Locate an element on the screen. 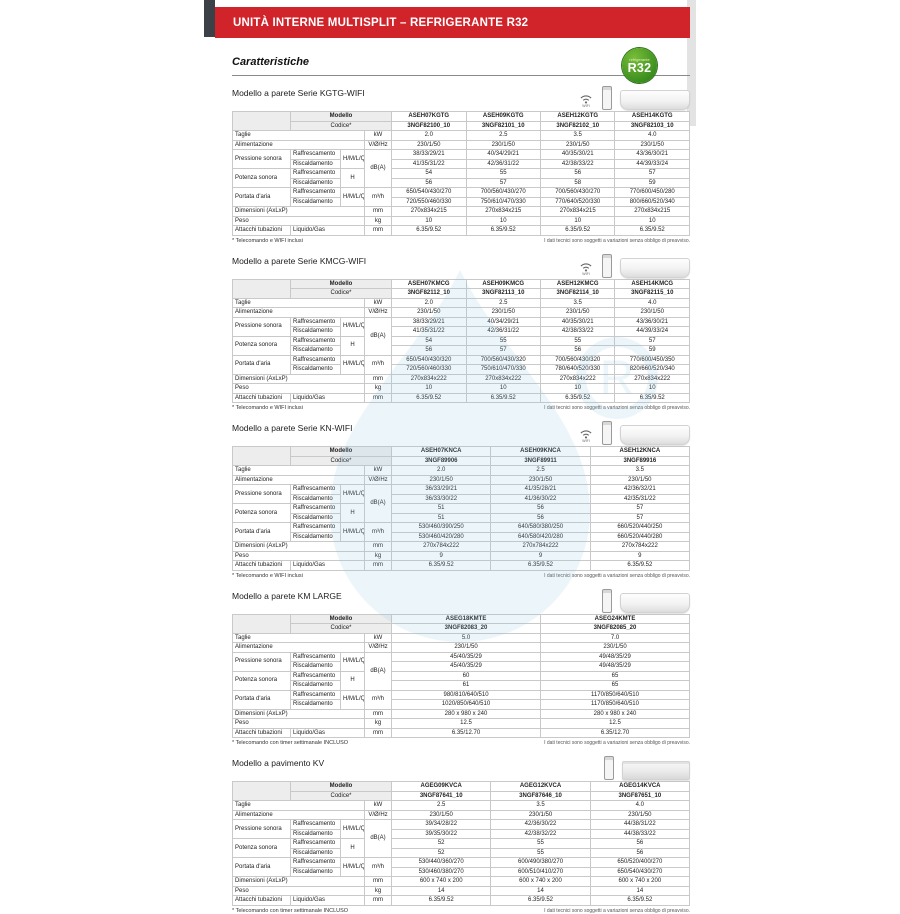 The width and height of the screenshot is (900, 914). table-row: Potenza sonora Raffrescamento H 54 55 55 57 is located at coordinates (461, 345).